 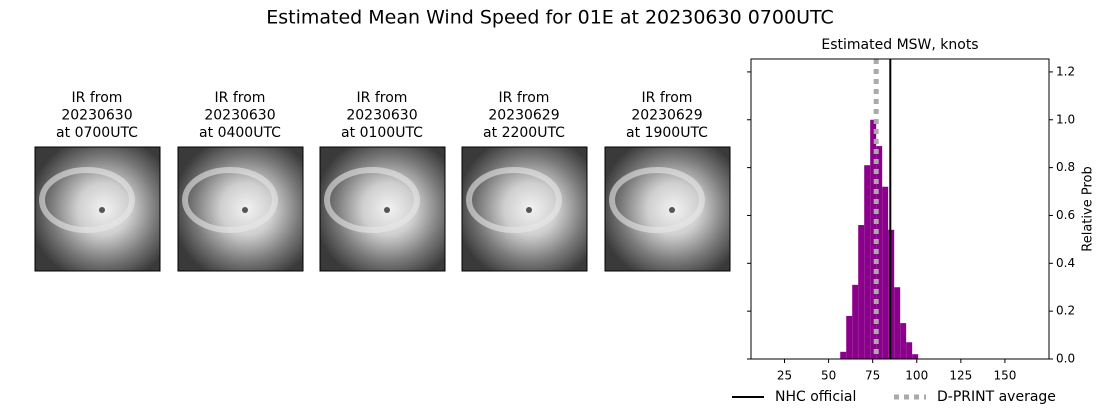 What do you see at coordinates (1065, 119) in the screenshot?
I see `y-tick-label: 1.0` at bounding box center [1065, 119].